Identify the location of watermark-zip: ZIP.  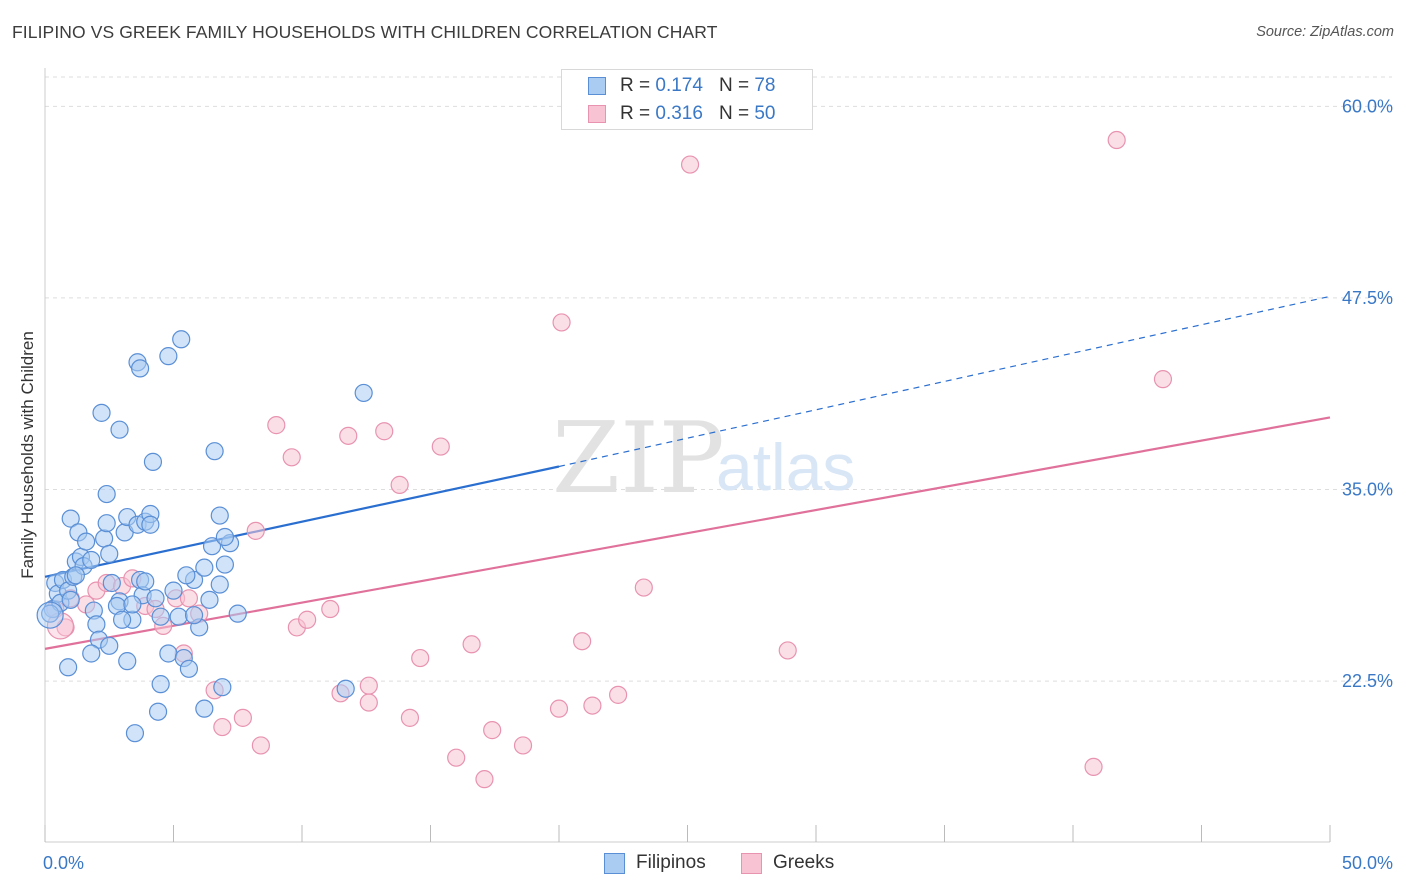
(638, 459).